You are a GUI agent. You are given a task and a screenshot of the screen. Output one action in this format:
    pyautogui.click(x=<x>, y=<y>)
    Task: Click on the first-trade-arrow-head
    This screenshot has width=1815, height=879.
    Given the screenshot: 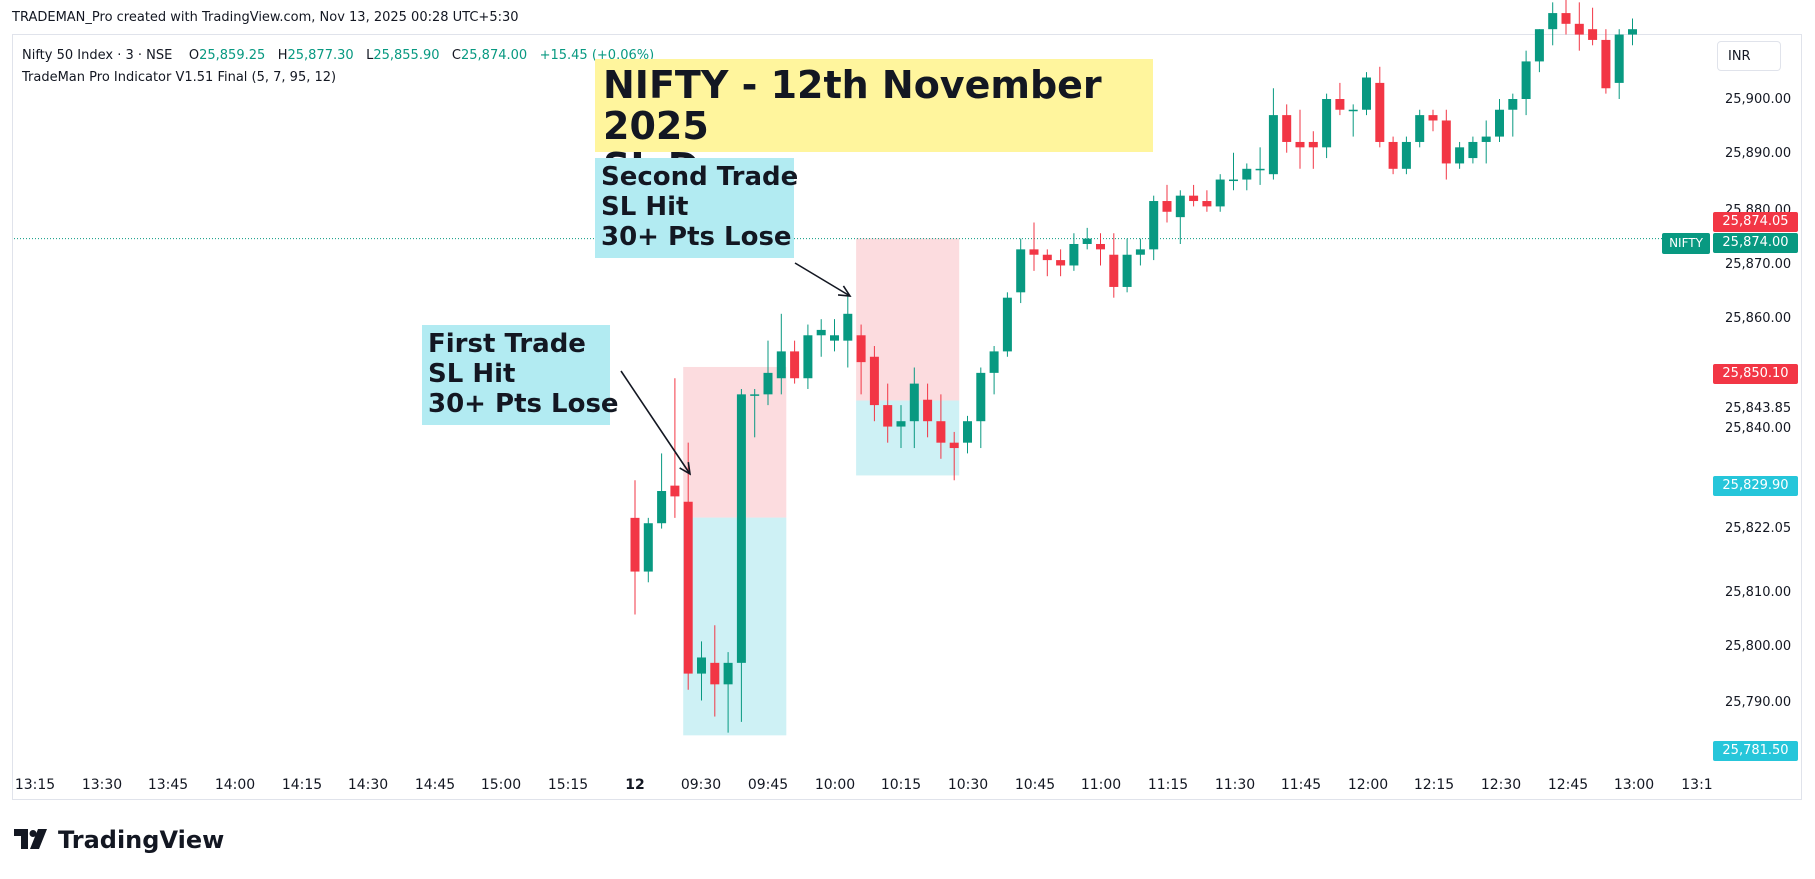 What is the action you would take?
    pyautogui.click(x=685, y=469)
    